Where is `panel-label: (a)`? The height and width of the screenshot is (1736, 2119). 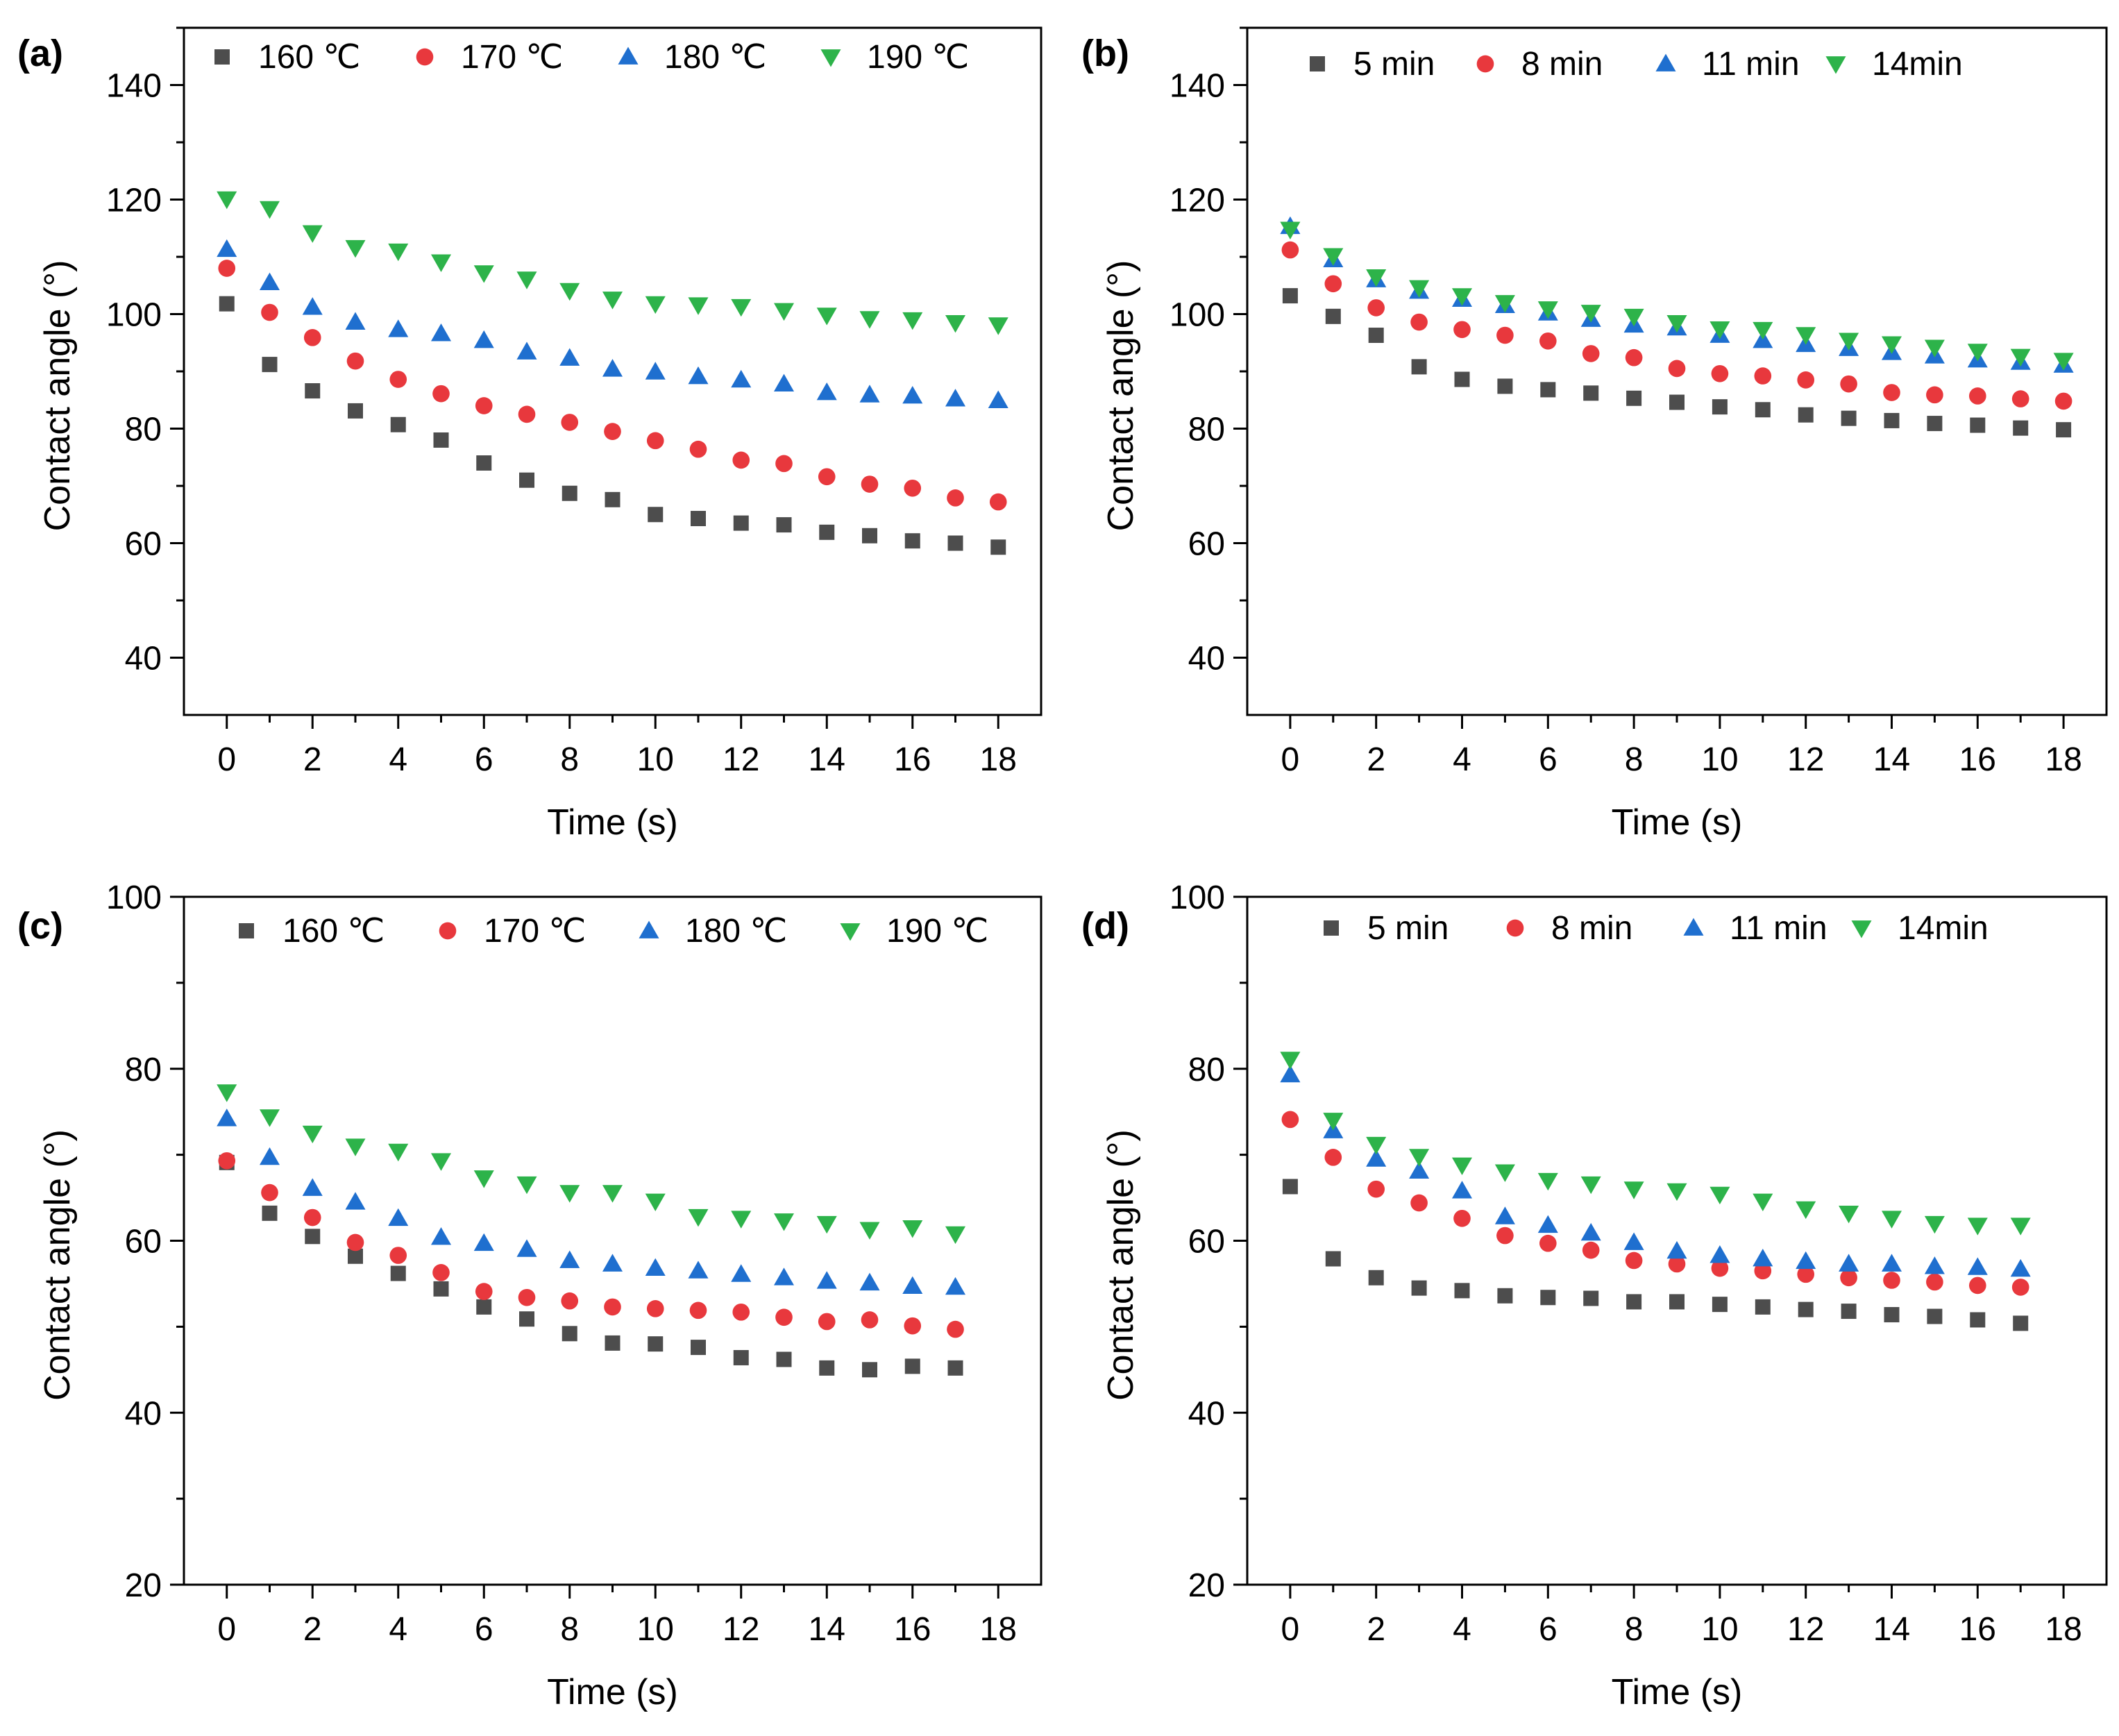 panel-label: (a) is located at coordinates (40, 53).